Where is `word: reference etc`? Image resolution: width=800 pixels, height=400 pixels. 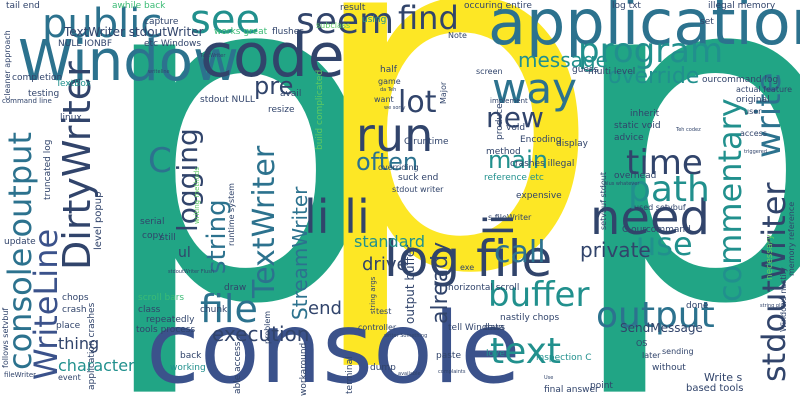
word: reference etc is located at coordinates (514, 178).